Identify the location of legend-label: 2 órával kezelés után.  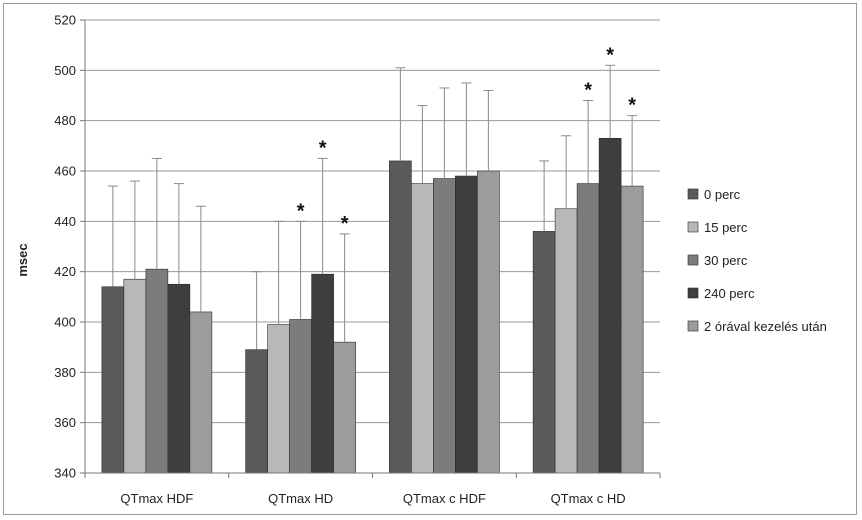
(765, 326).